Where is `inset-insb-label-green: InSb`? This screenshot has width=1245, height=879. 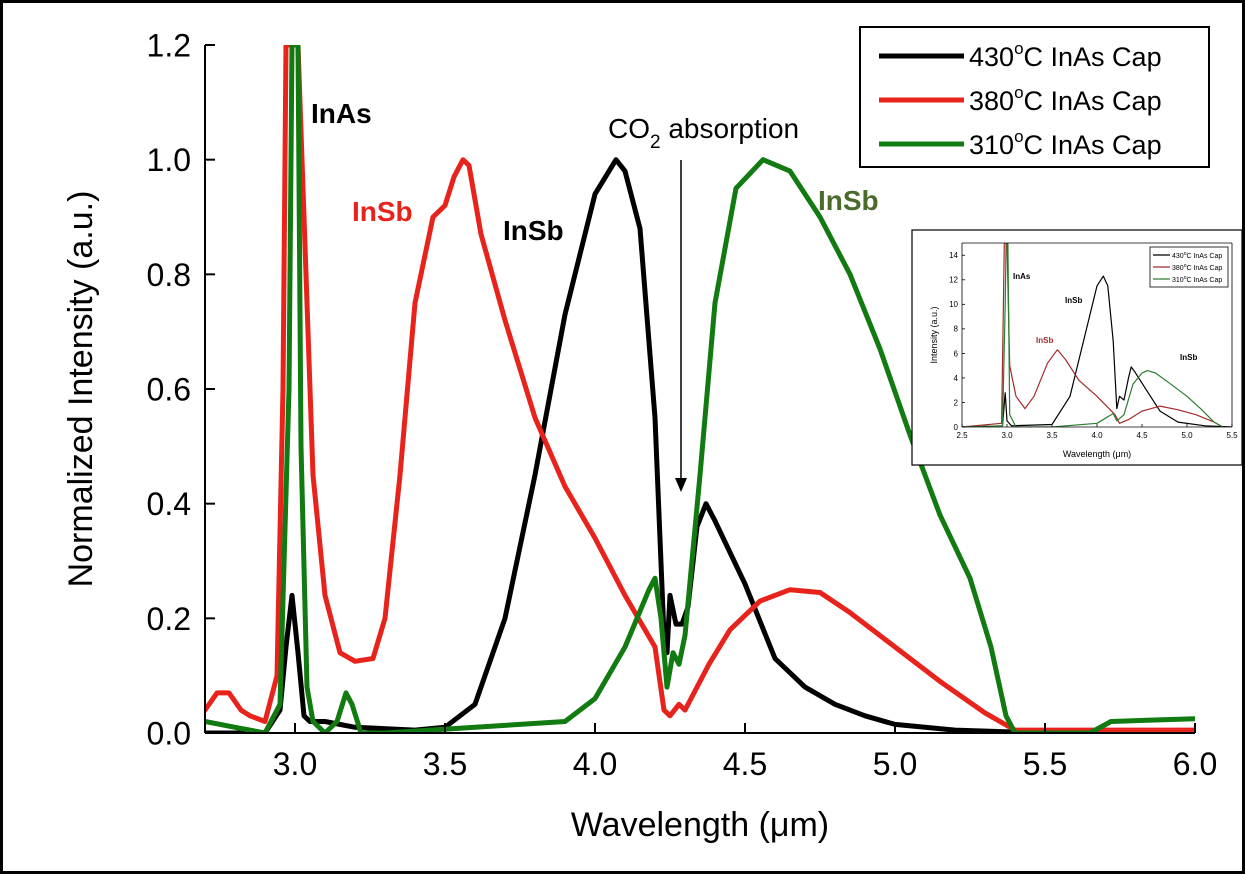
inset-insb-label-green: InSb is located at coordinates (1188, 357).